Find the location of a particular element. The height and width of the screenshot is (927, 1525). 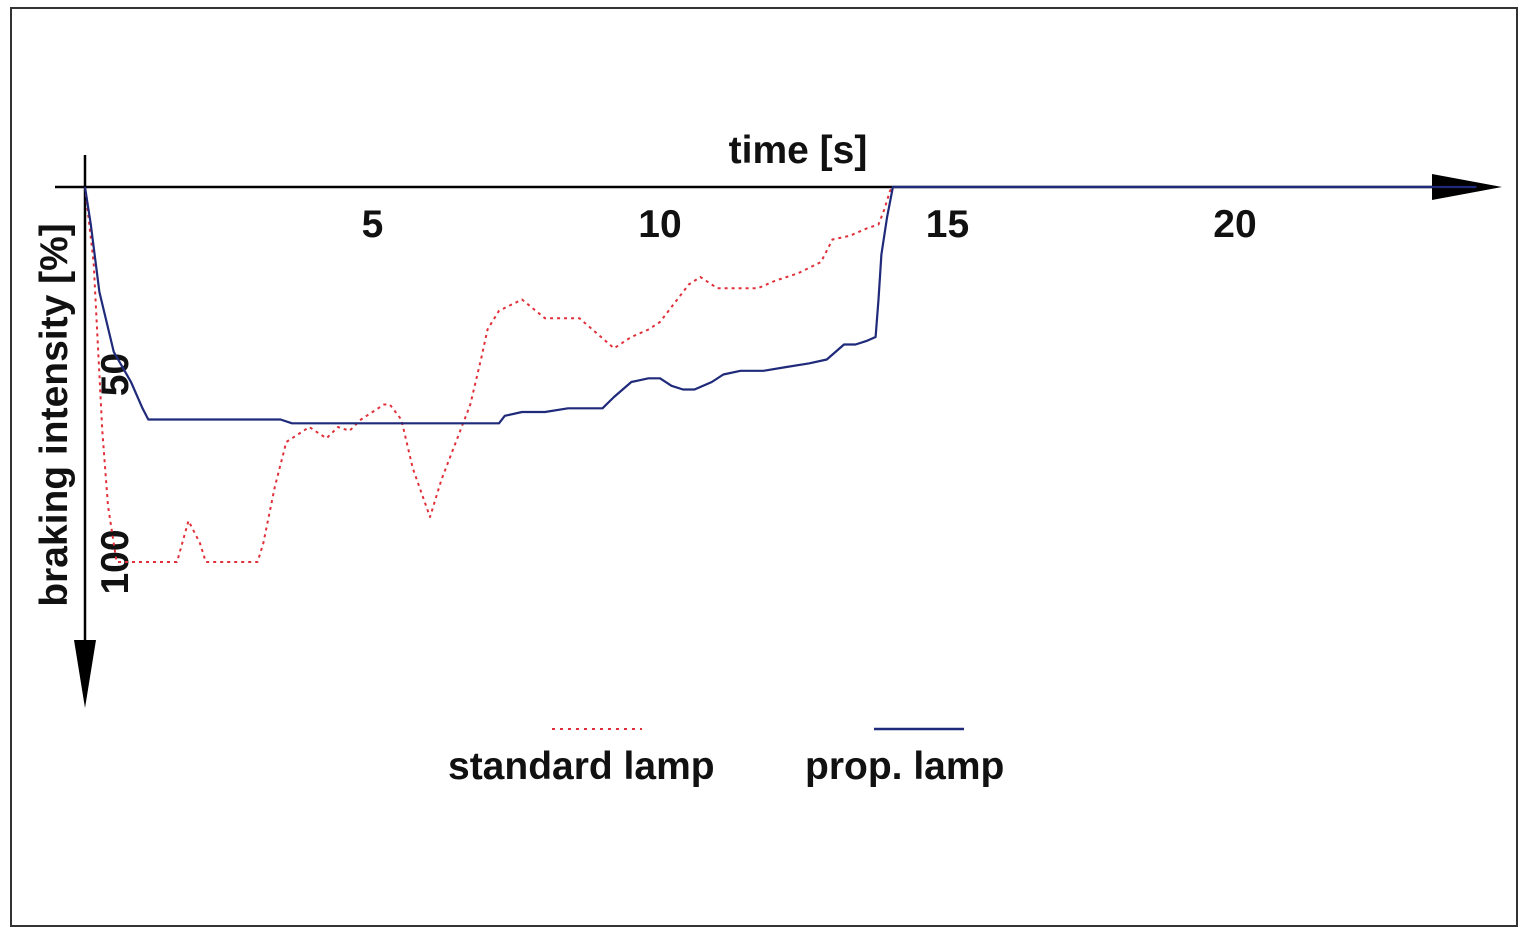

x-tick-label: 15 is located at coordinates (947, 224).